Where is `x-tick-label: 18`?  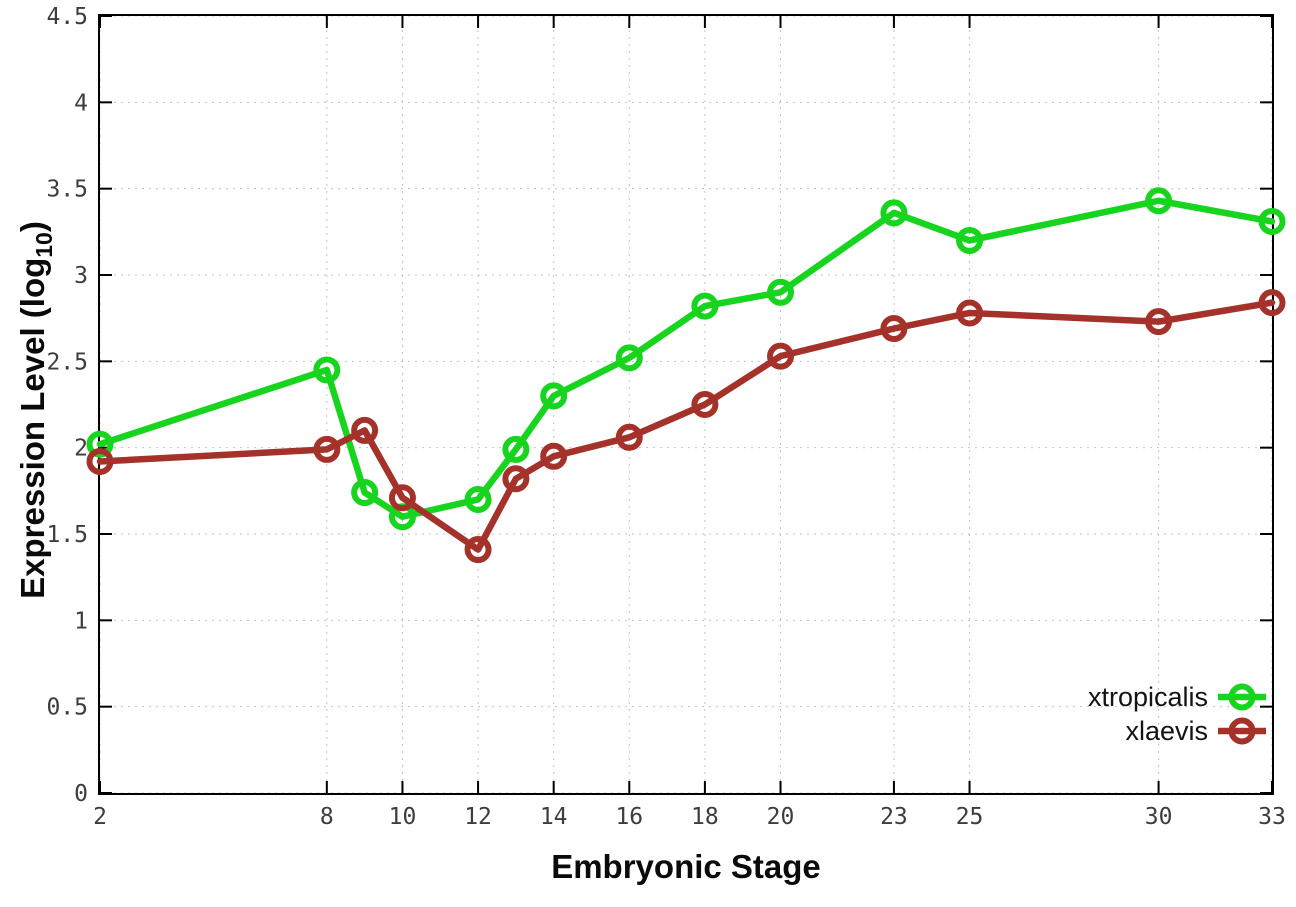 x-tick-label: 18 is located at coordinates (705, 817).